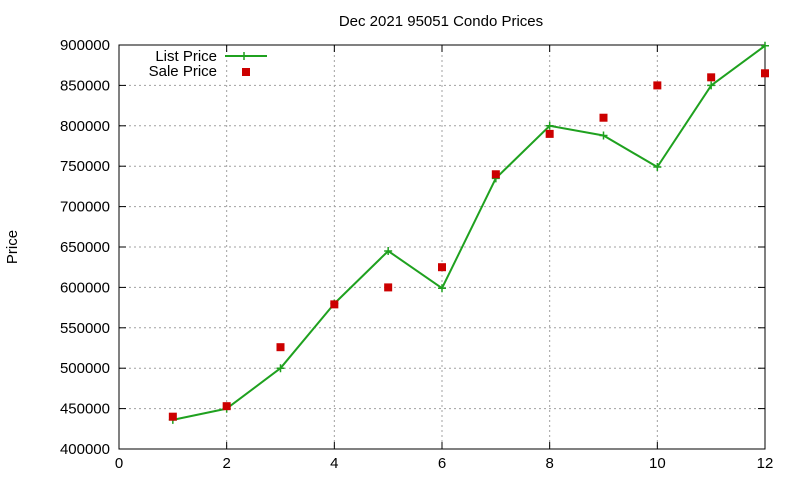 Image resolution: width=800 pixels, height=480 pixels. What do you see at coordinates (244, 56) in the screenshot?
I see `legend-marker-list-price` at bounding box center [244, 56].